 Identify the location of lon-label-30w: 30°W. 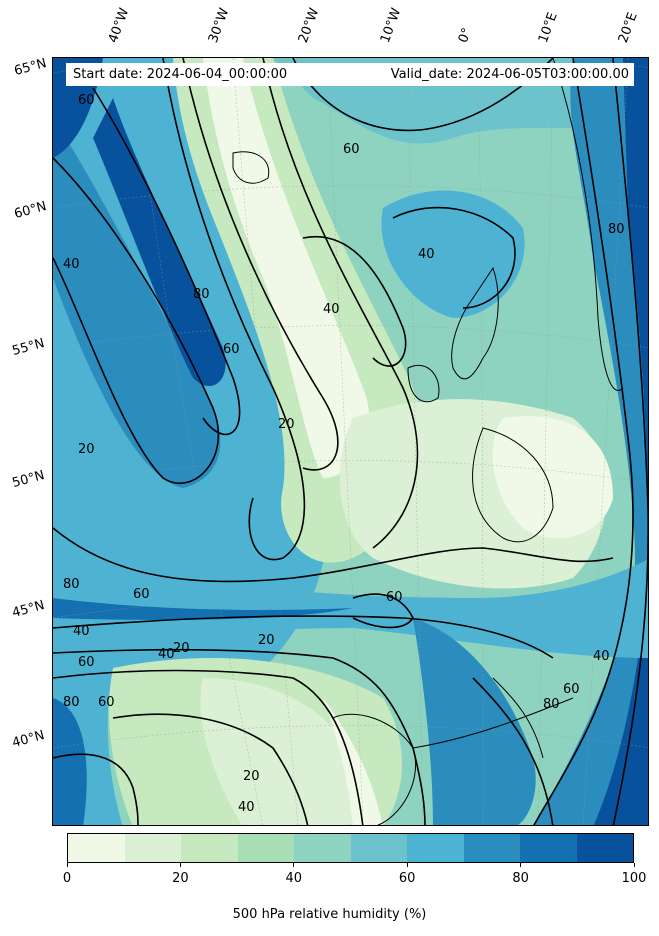
(219, 25).